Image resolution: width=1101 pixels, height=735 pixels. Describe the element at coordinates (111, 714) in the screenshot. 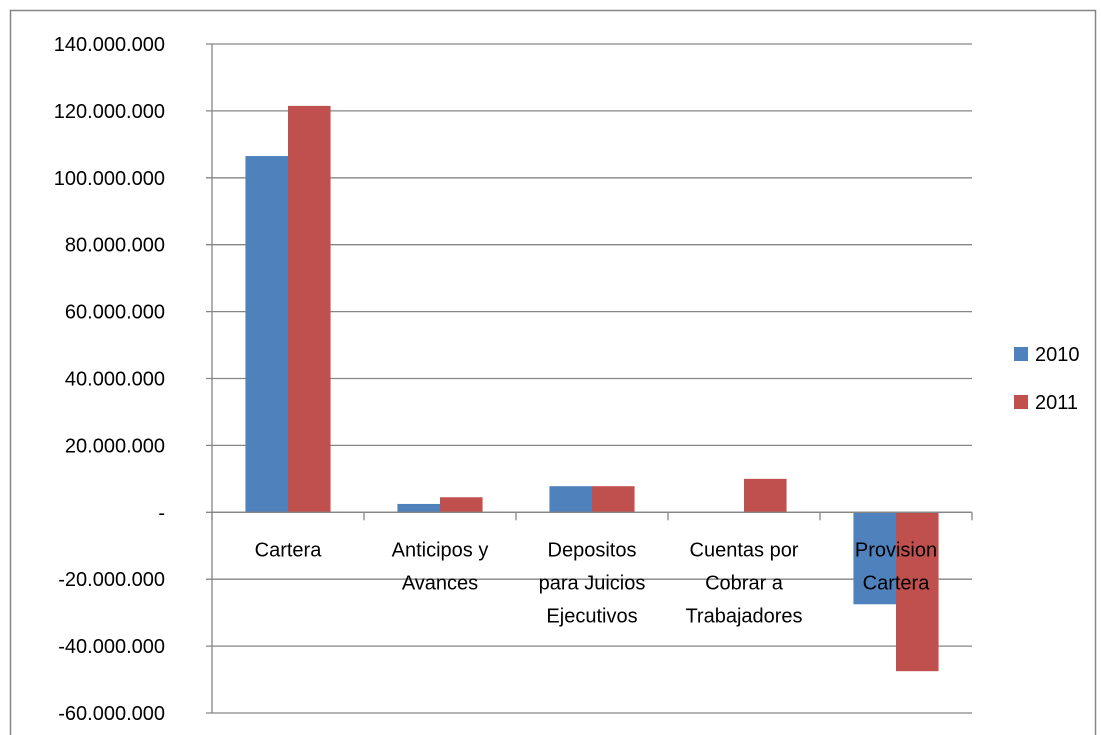

I see `y-tick-label: -60.000.000` at that location.